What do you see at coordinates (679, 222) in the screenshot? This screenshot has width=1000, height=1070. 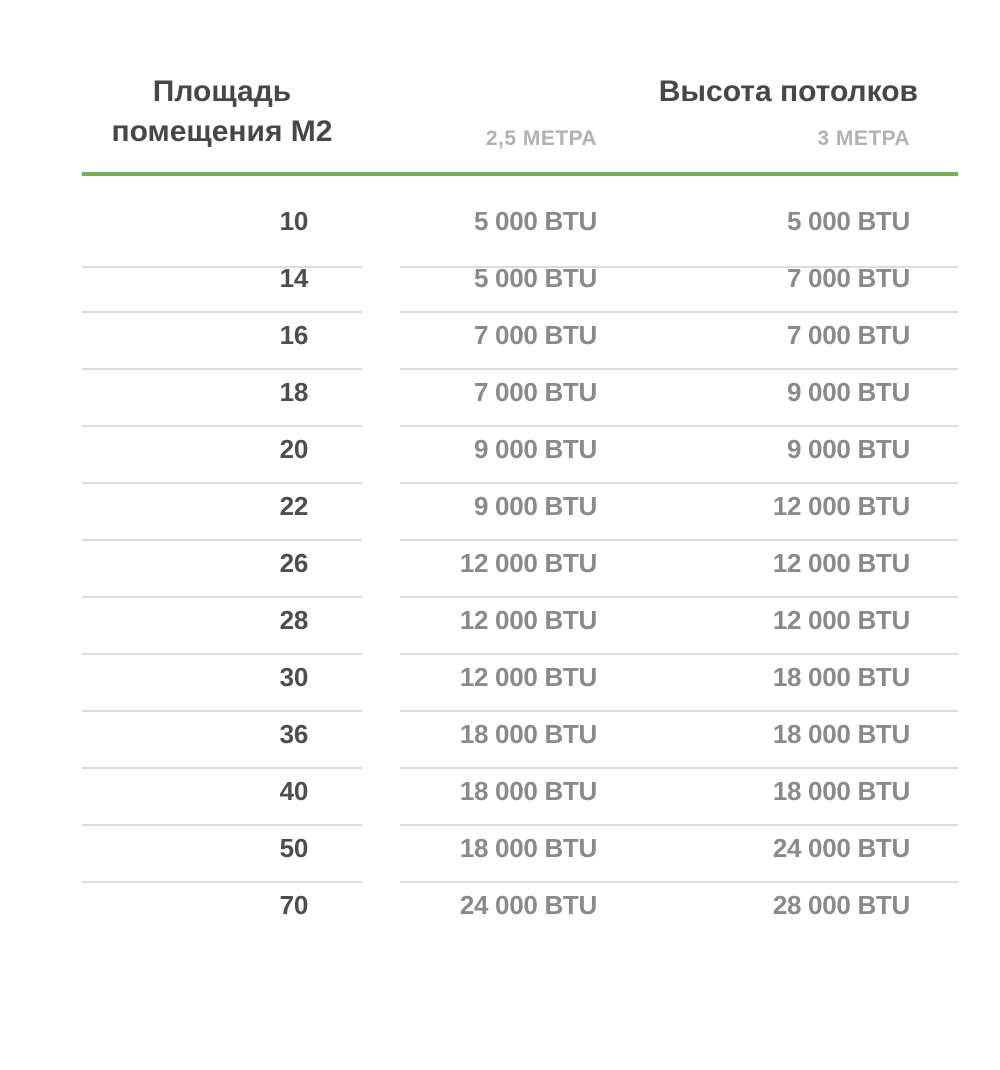 I see `btu-cells: 5 000 BTU 5 000 BTU` at bounding box center [679, 222].